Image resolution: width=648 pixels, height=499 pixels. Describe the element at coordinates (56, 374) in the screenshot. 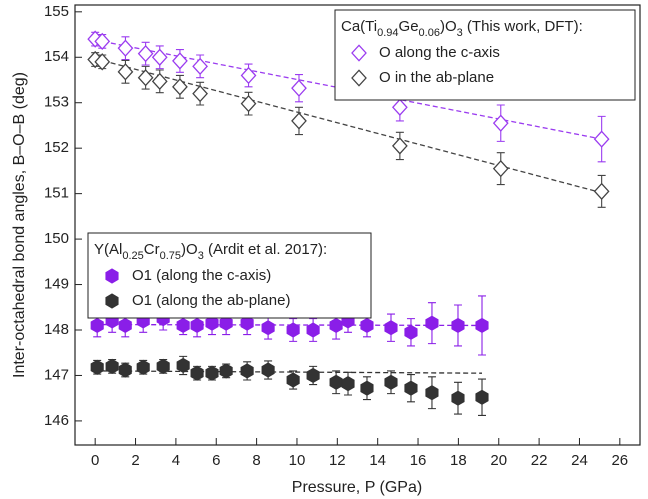

I see `y-tick-label: 147` at that location.